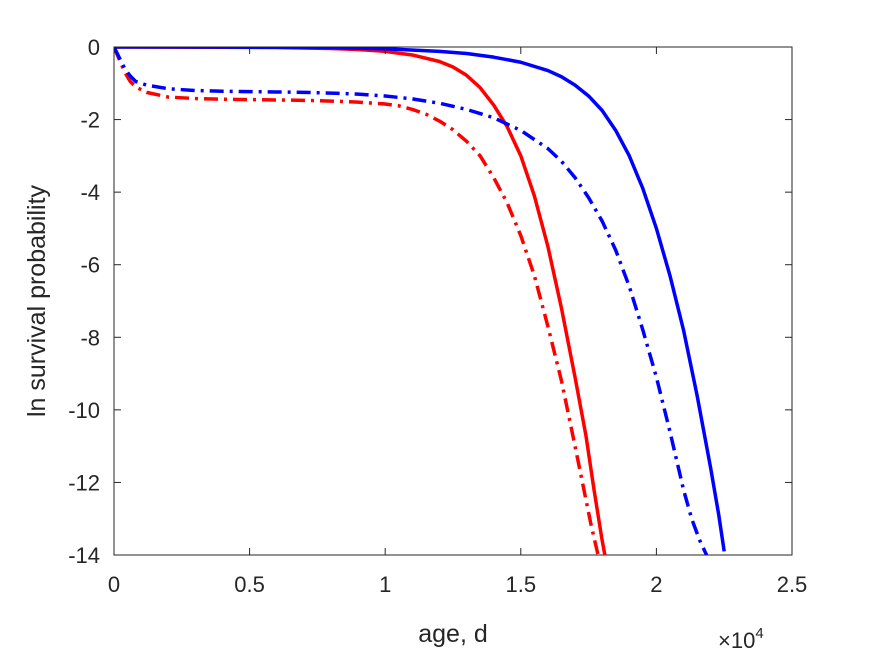 The height and width of the screenshot is (656, 875). I want to click on y-tick-label: -6, so click(90, 265).